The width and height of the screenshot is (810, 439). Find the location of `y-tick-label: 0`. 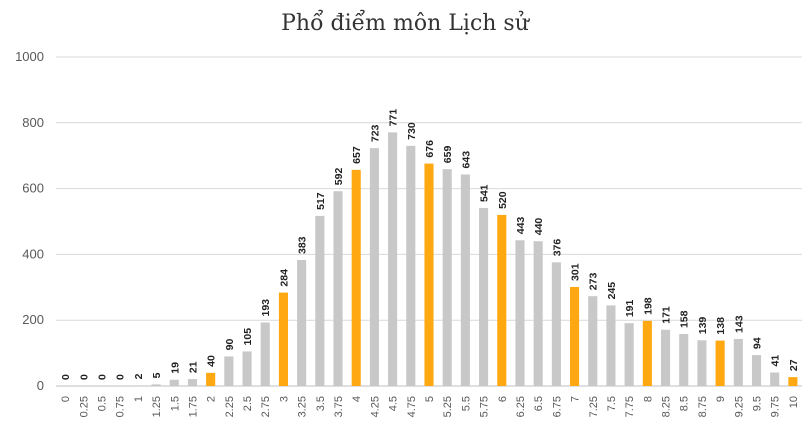

y-tick-label: 0 is located at coordinates (40, 385).